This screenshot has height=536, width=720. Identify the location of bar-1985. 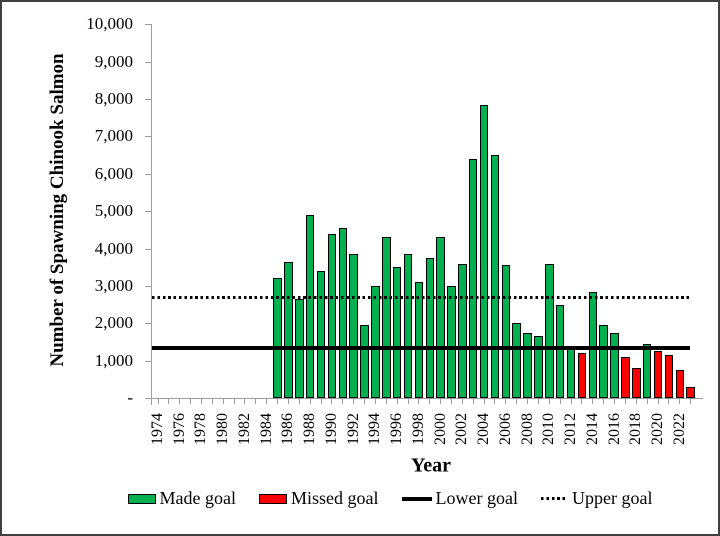
(277, 338).